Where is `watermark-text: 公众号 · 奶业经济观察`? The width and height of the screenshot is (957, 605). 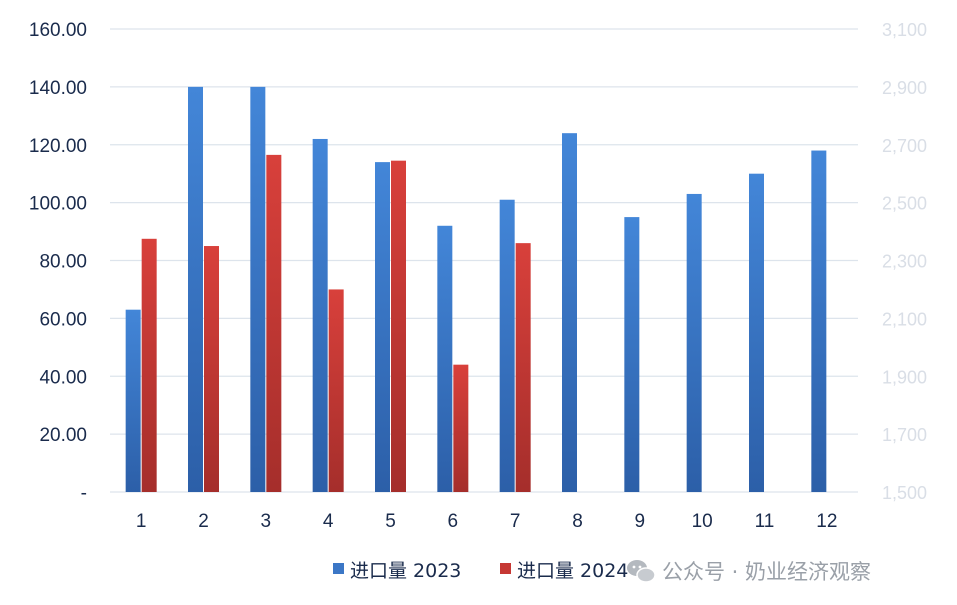
watermark-text: 公众号 · 奶业经济观察 is located at coordinates (766, 572).